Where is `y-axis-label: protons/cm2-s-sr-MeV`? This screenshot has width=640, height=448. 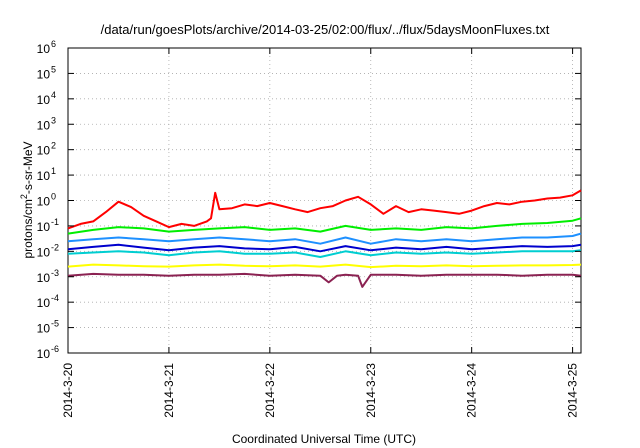 y-axis-label: protons/cm2-s-sr-MeV is located at coordinates (27, 199).